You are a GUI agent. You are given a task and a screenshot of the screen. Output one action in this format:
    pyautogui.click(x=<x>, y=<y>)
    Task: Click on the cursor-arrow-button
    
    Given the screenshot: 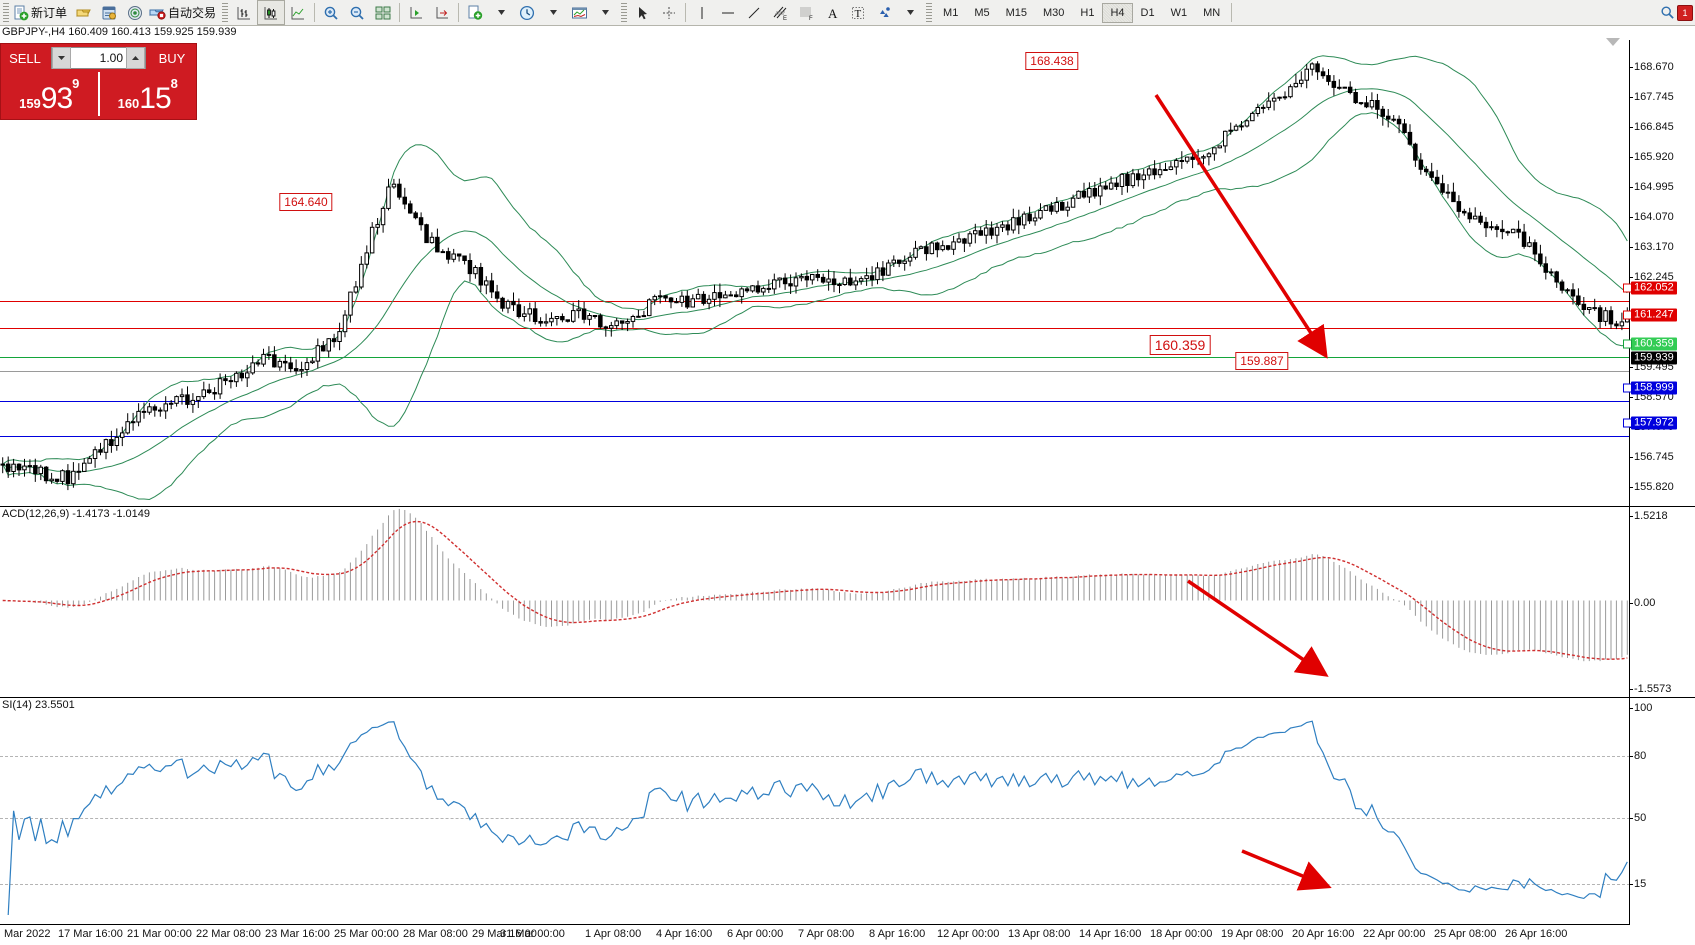 What is the action you would take?
    pyautogui.click(x=643, y=12)
    